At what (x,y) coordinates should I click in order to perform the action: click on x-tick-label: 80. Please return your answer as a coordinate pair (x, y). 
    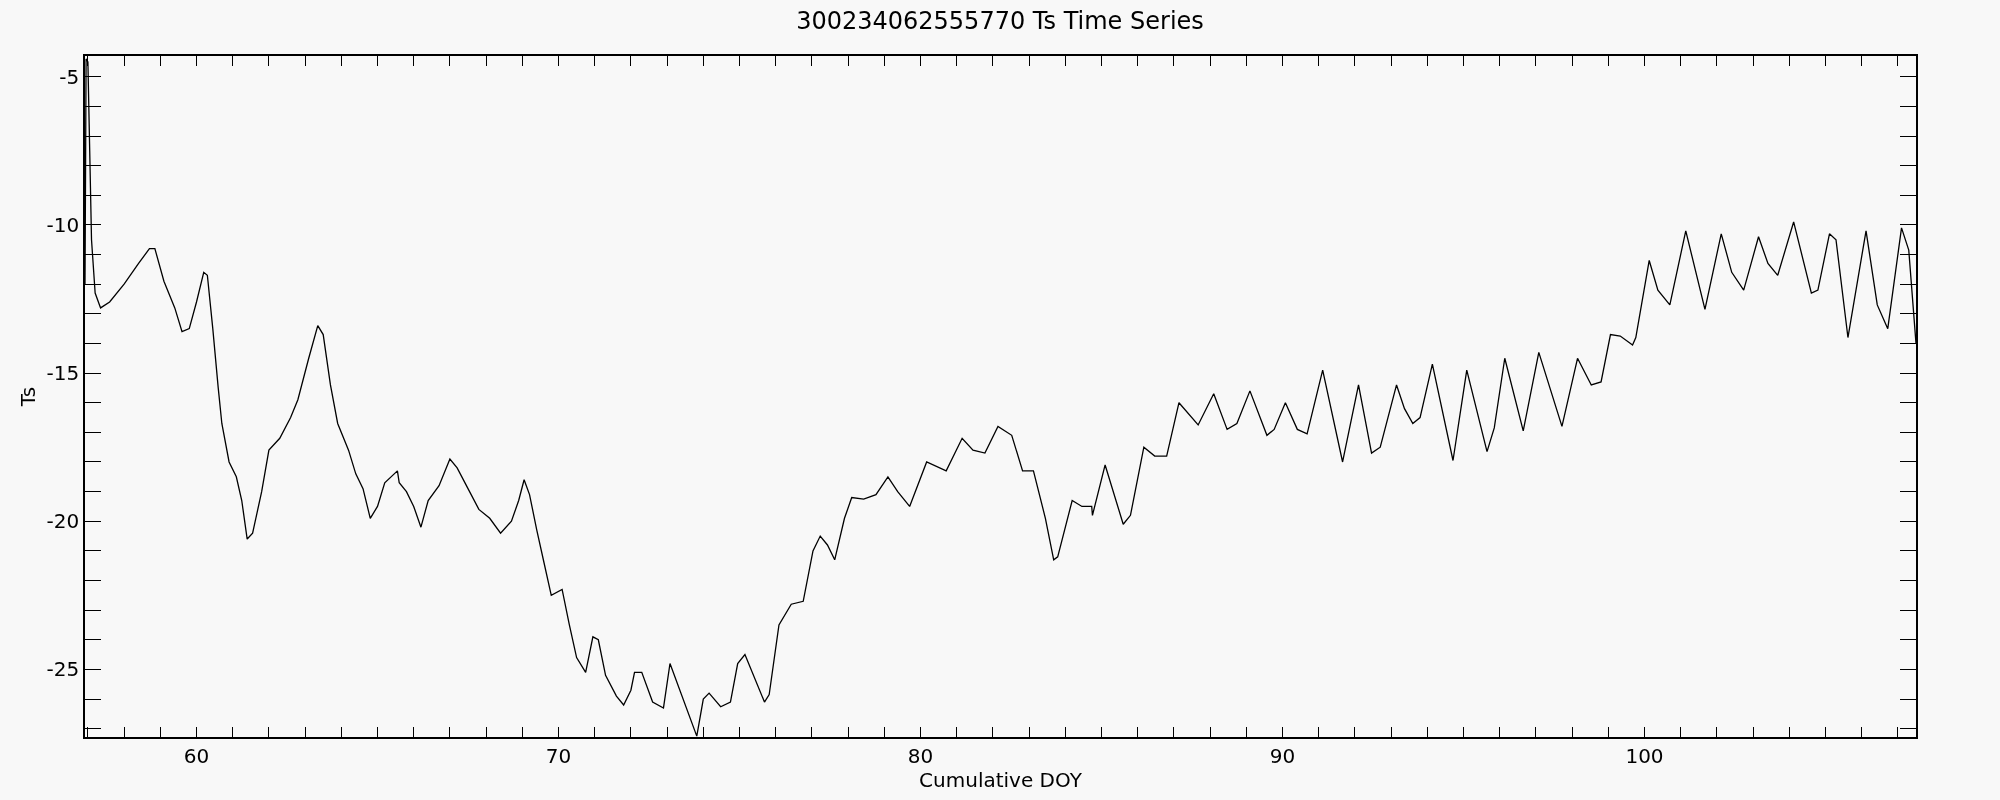
    Looking at the image, I should click on (920, 755).